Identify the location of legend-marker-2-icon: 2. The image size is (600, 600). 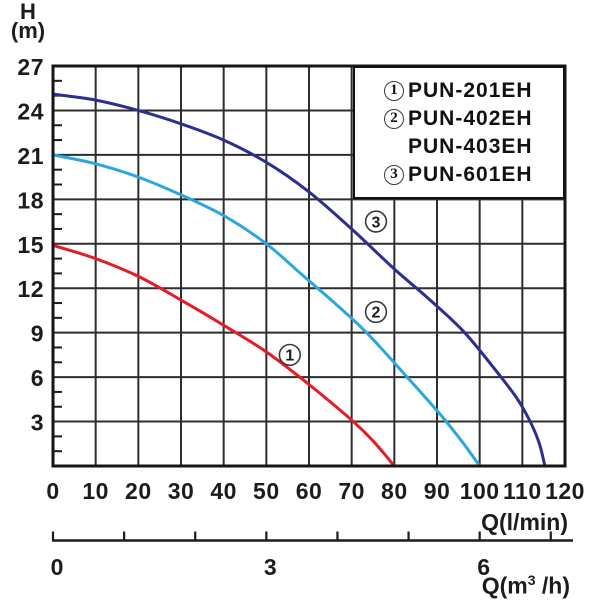
(394, 118).